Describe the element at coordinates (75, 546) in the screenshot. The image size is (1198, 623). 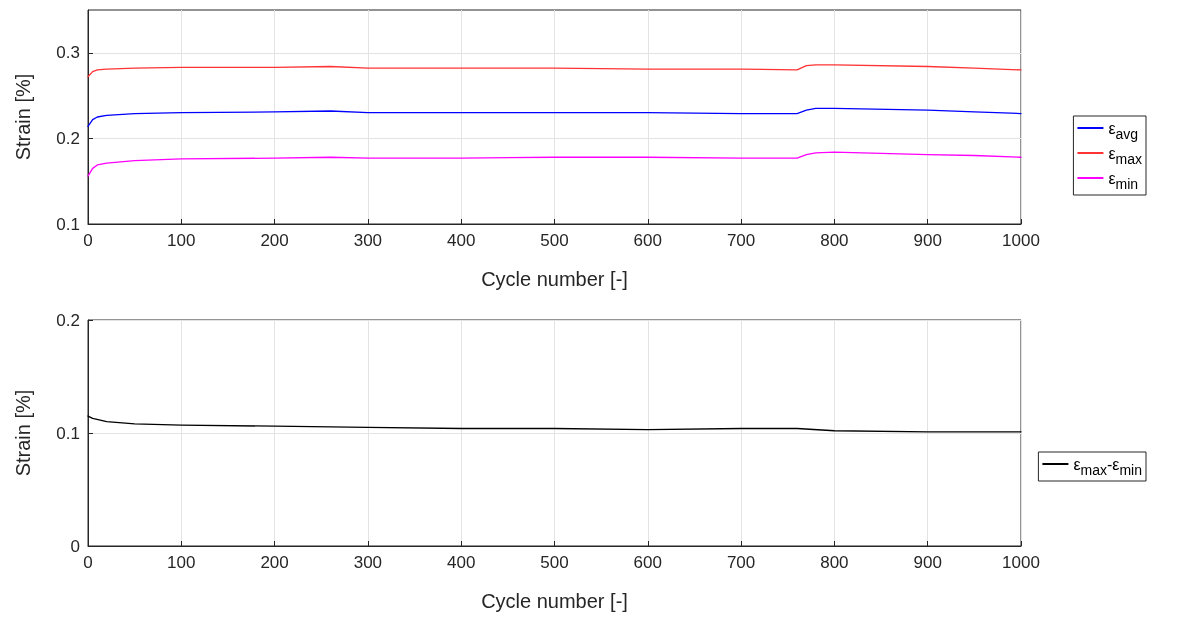
I see `y-tick-label: 0` at that location.